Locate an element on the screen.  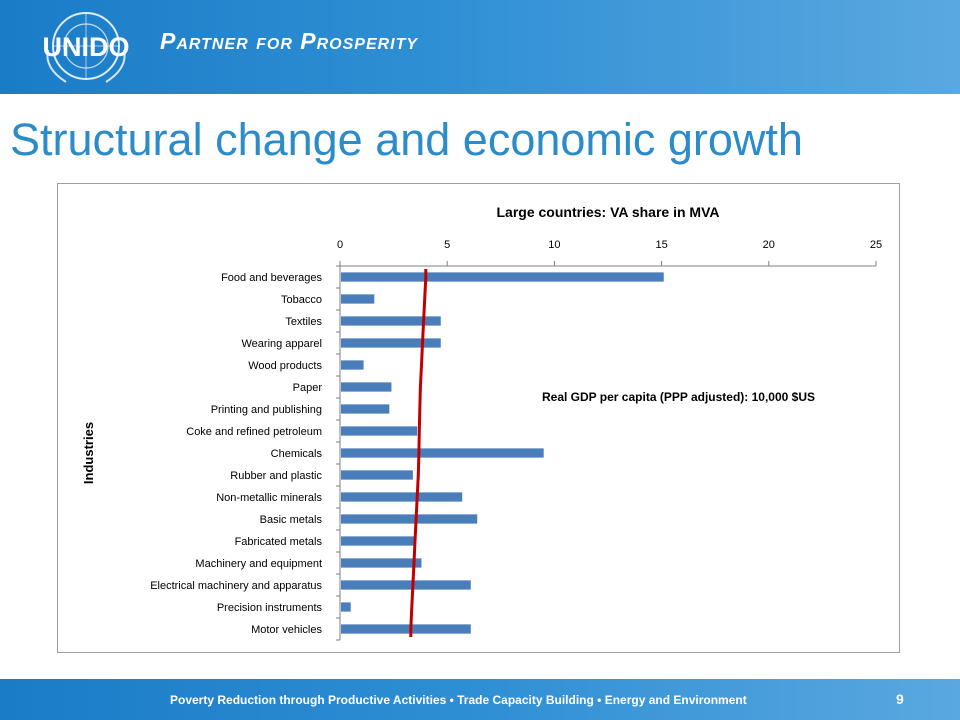
header-banner: UNIDO Partner for Prosperity is located at coordinates (480, 47).